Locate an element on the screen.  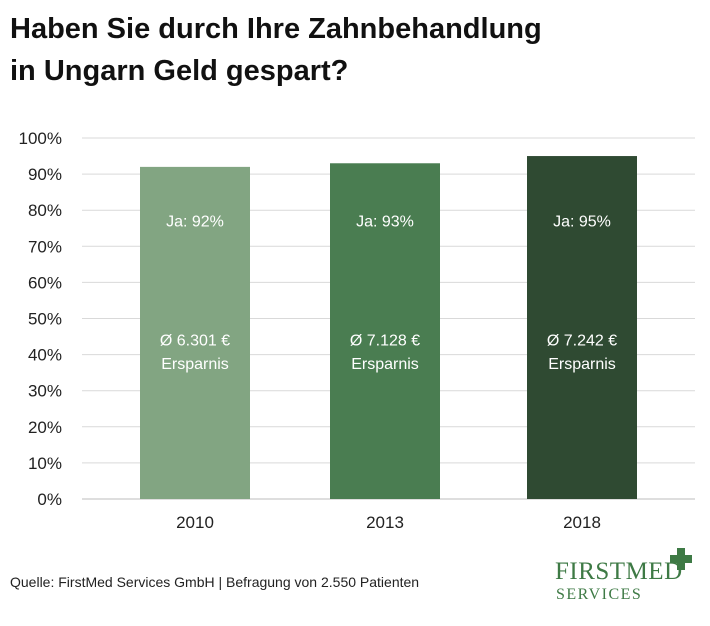
y-tick-label: 40% is located at coordinates (45, 355).